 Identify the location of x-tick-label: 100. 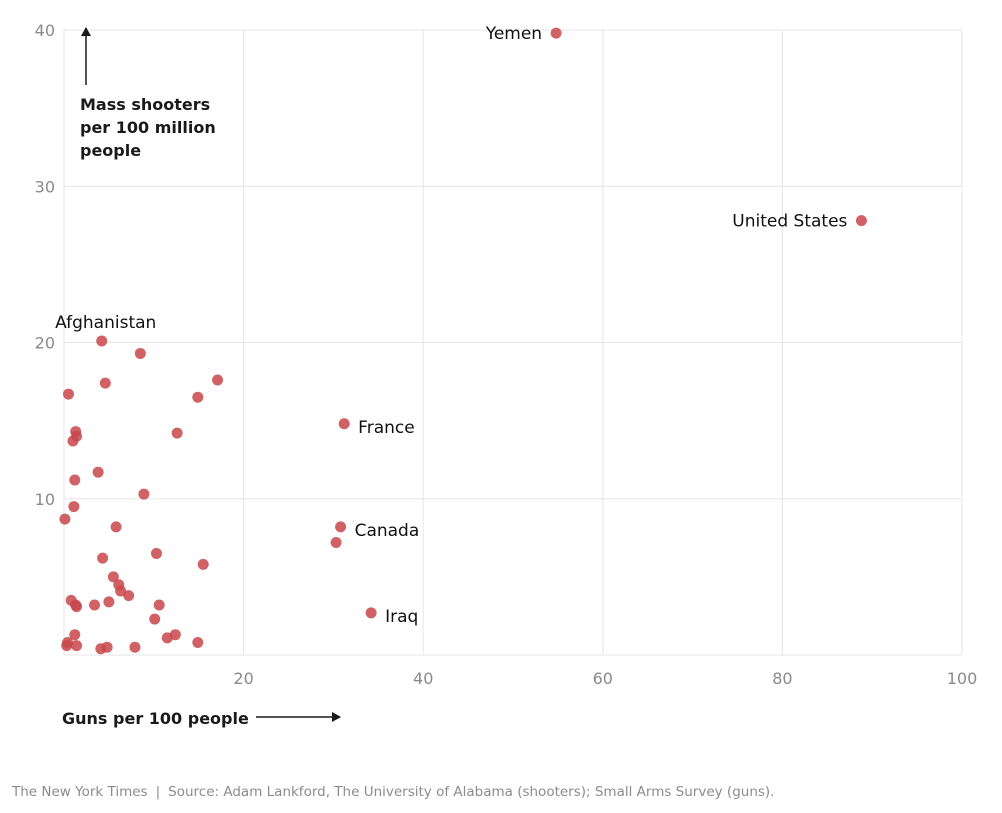
(962, 678).